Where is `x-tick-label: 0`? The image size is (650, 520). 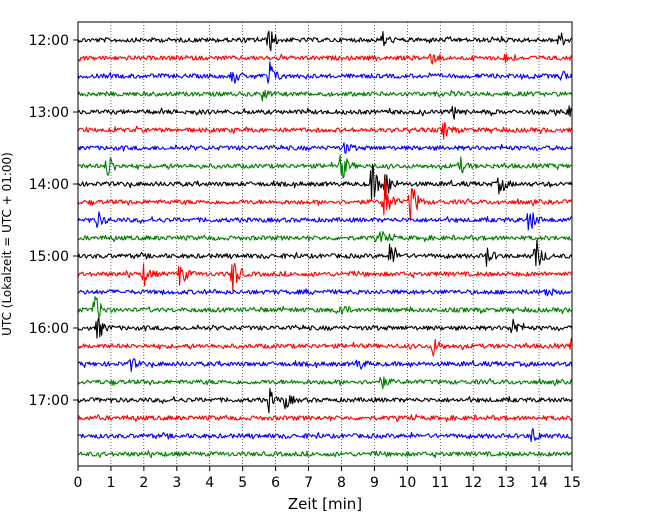 x-tick-label: 0 is located at coordinates (78, 483).